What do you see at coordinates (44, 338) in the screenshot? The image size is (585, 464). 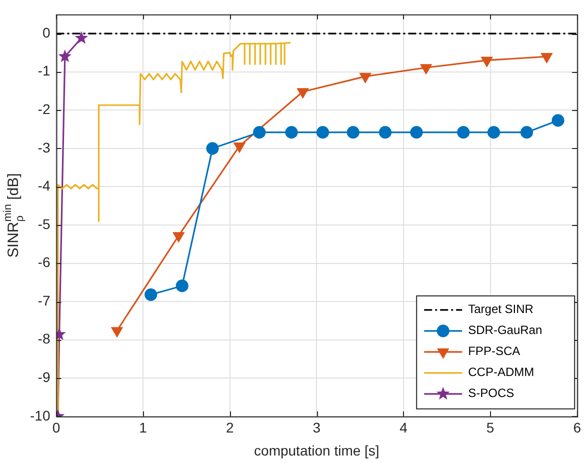 I see `y-tick-label: -8` at bounding box center [44, 338].